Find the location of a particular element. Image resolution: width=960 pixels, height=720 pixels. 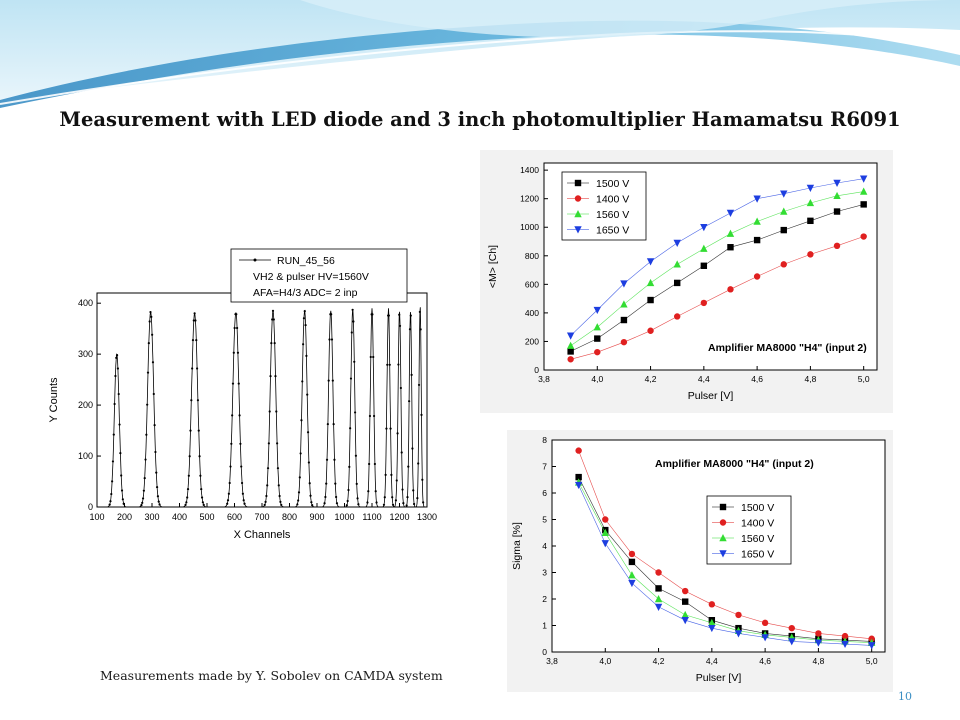

x-tick-label: 4,2 is located at coordinates (659, 661).